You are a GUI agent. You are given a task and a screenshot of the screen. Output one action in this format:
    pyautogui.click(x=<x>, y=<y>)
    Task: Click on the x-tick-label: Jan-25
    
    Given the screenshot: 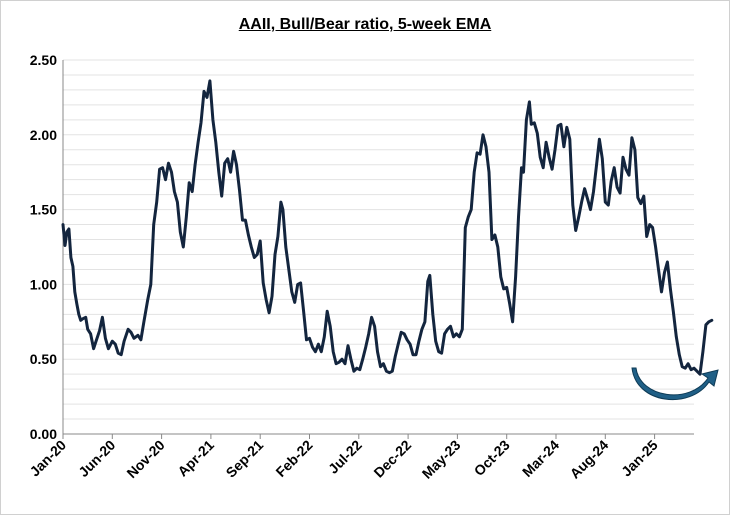 What is the action you would take?
    pyautogui.click(x=639, y=458)
    